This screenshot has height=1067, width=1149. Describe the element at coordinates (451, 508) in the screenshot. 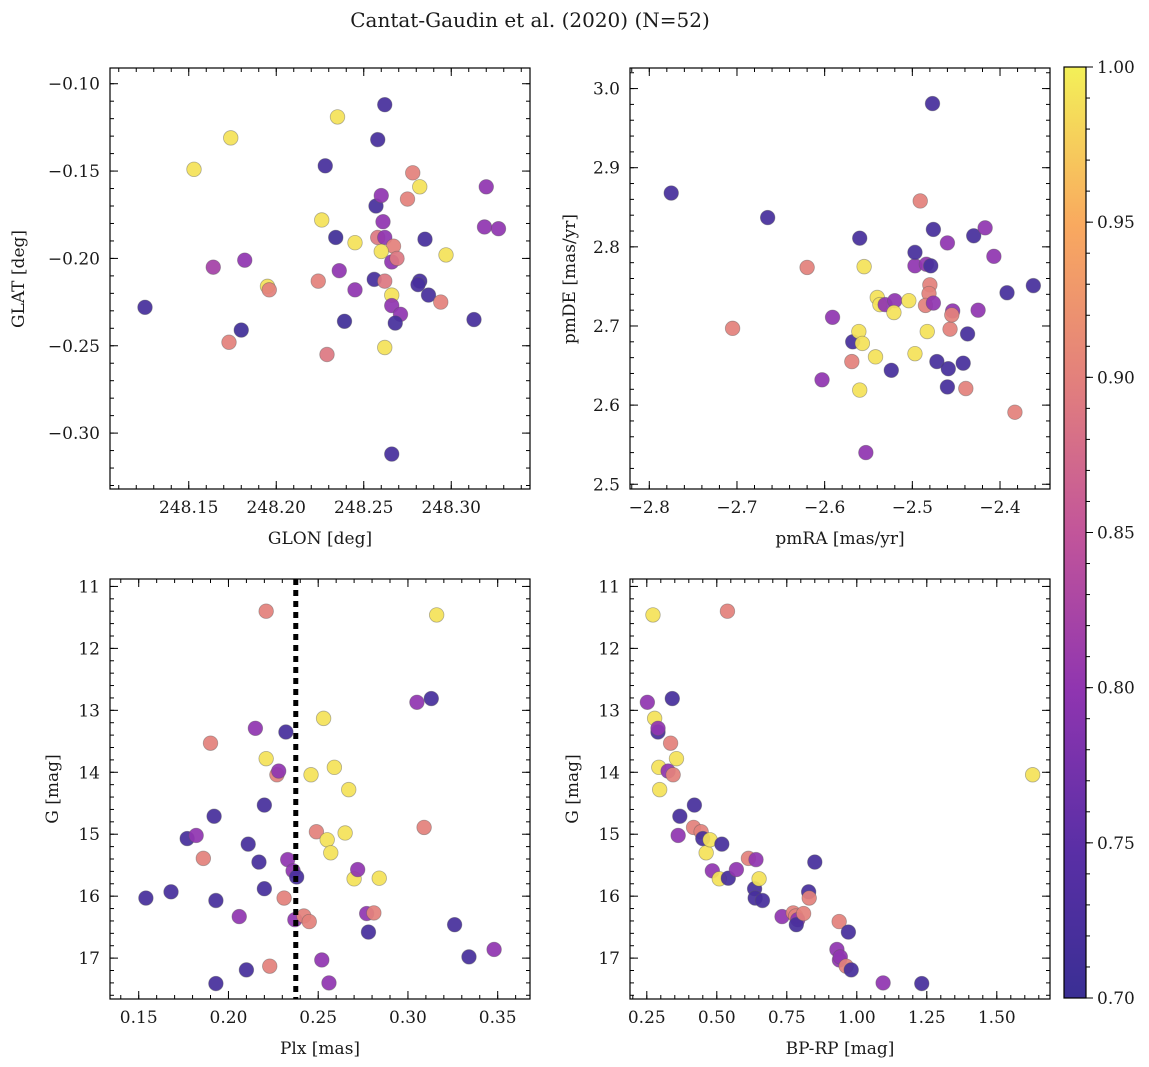

I see `glon-glat-x-tick-label: 248.30` at that location.